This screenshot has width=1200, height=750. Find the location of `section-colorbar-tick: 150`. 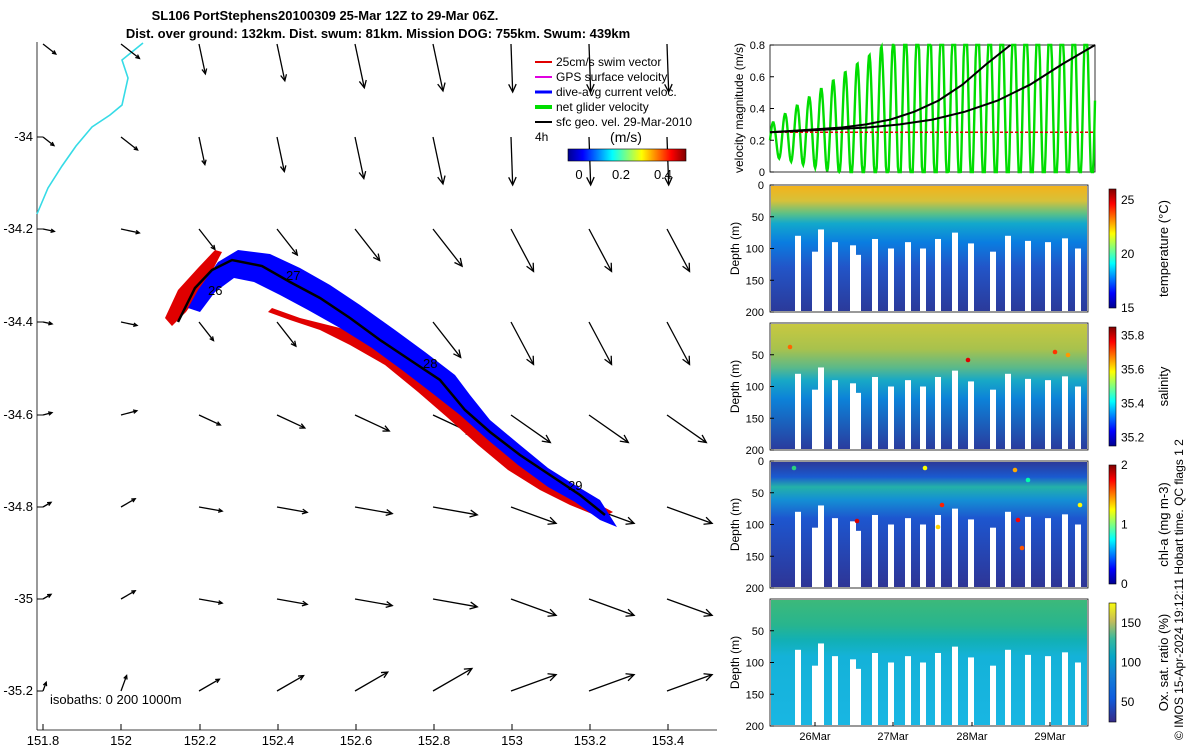

section-colorbar-tick: 150 is located at coordinates (1131, 623).